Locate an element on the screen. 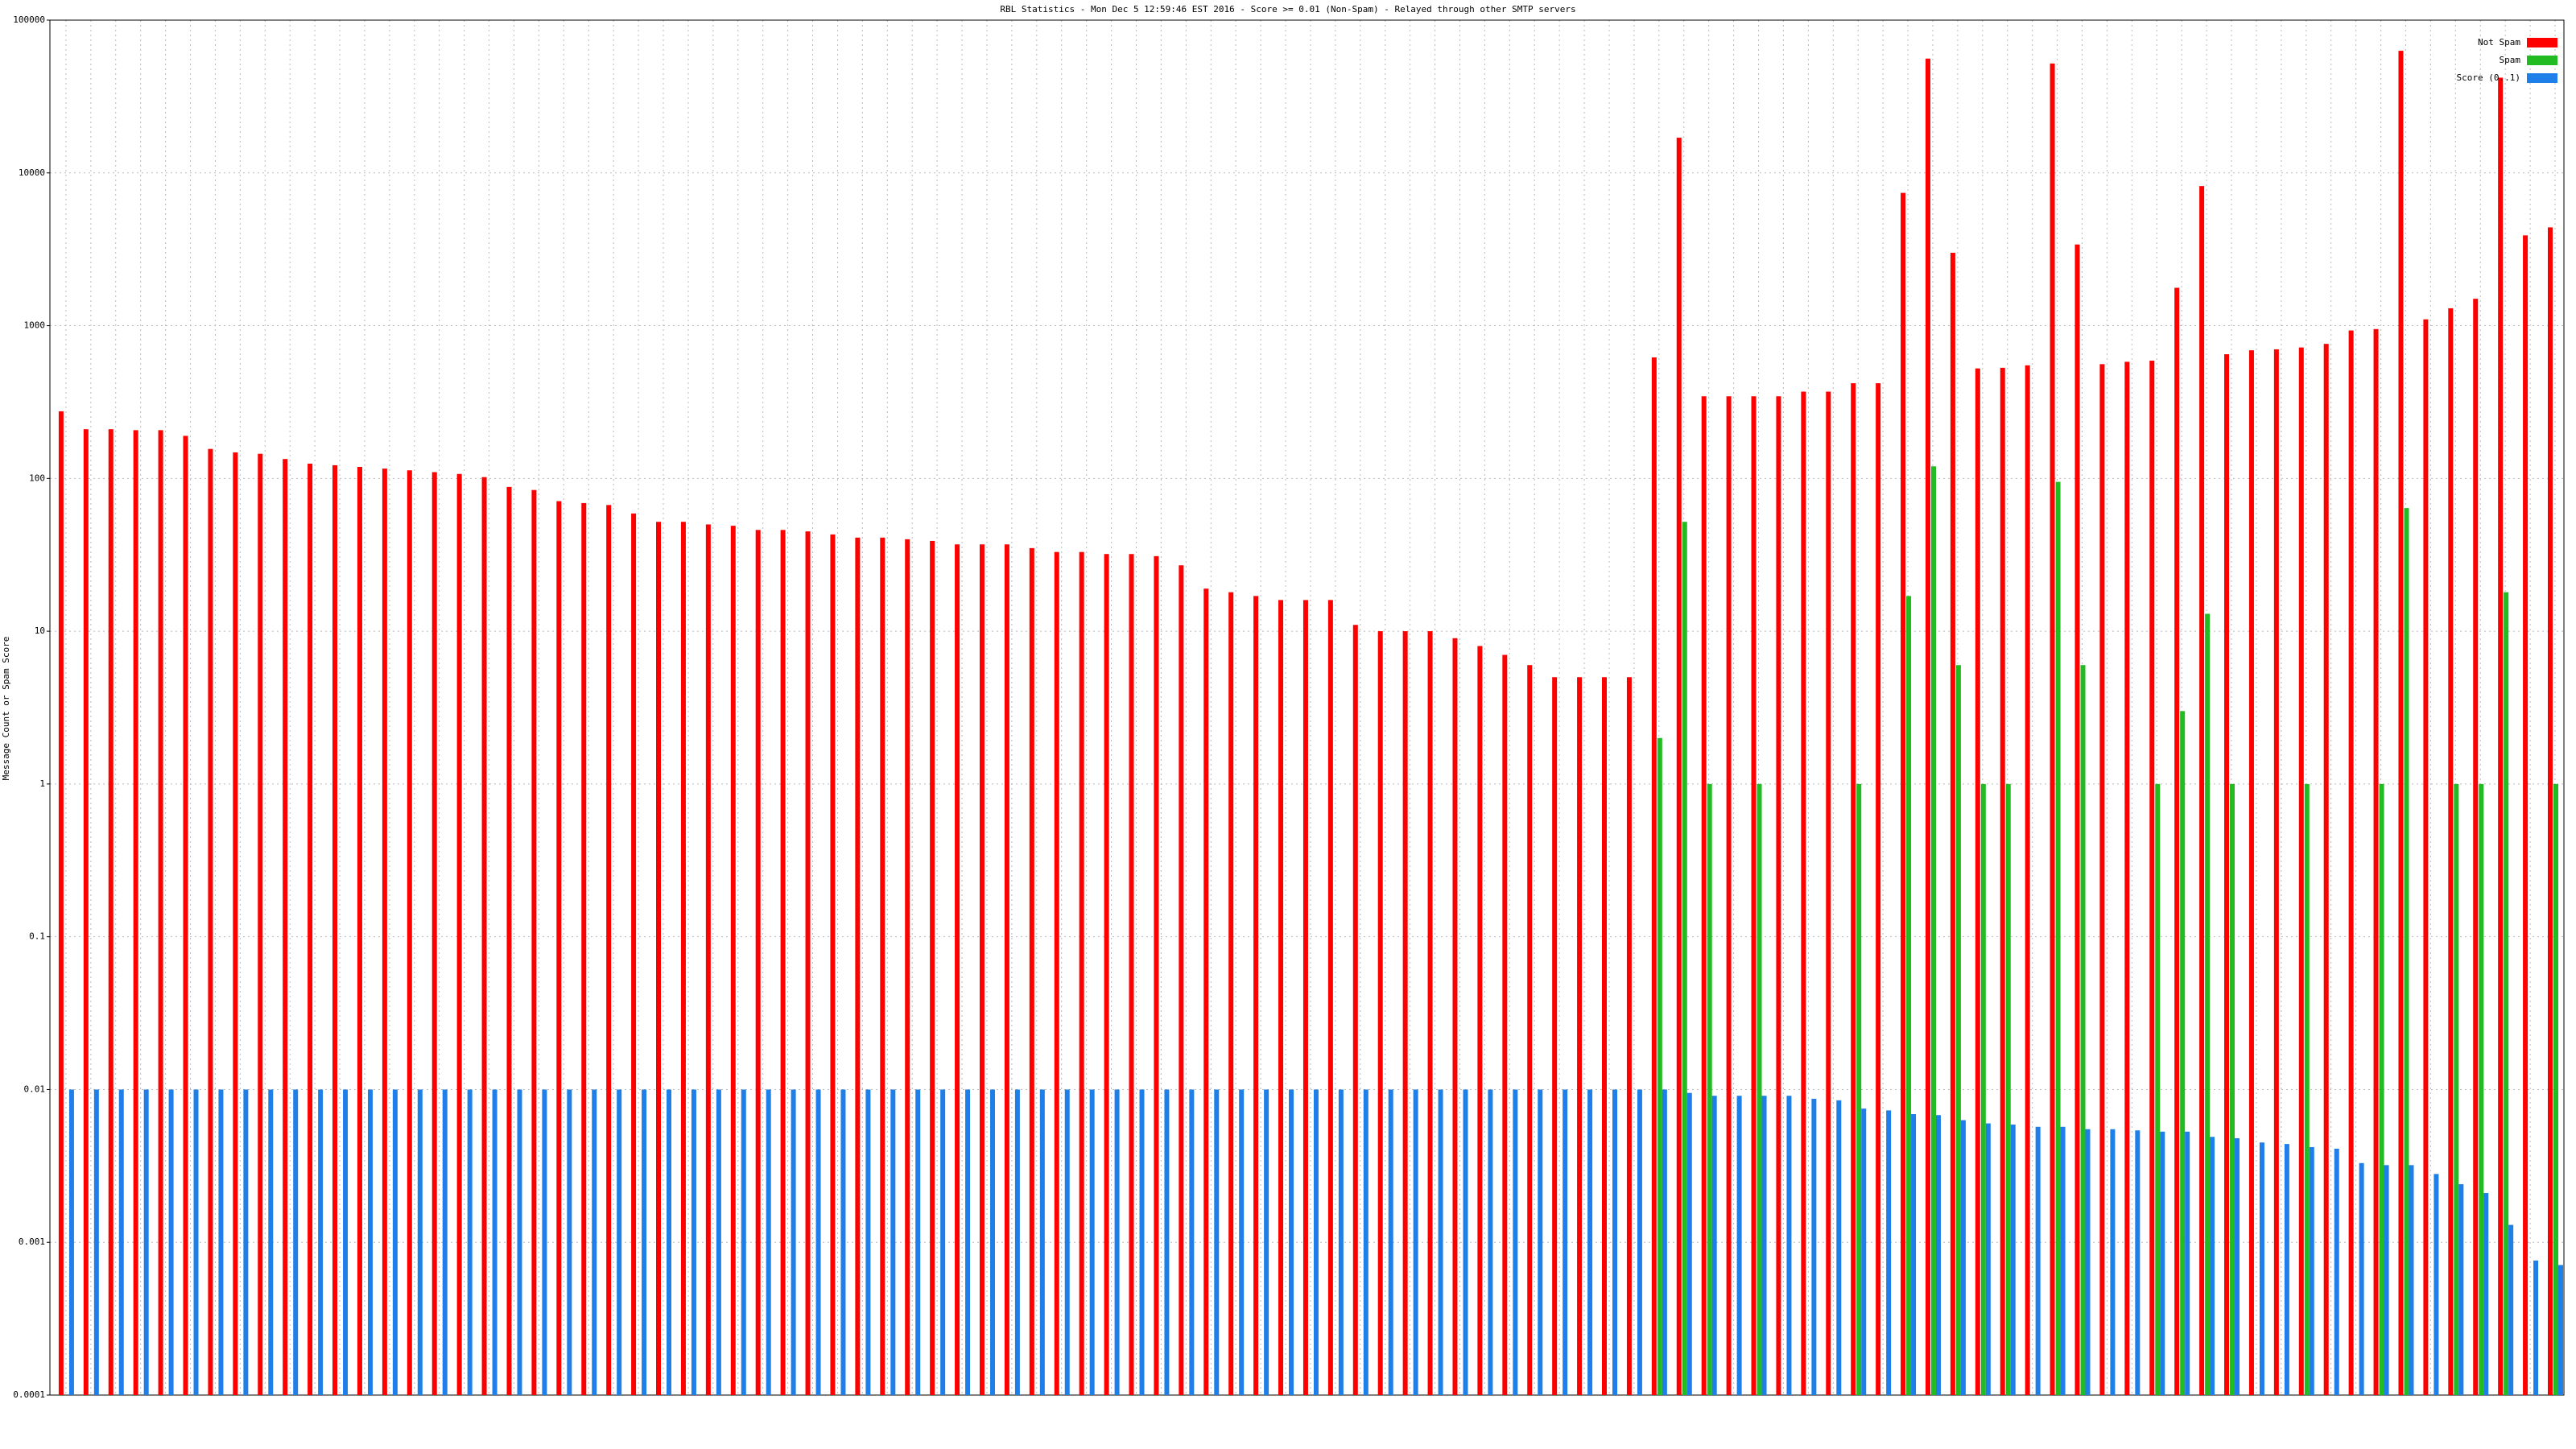 This screenshot has width=2576, height=1449. y-tick-label: 1 is located at coordinates (42, 783).